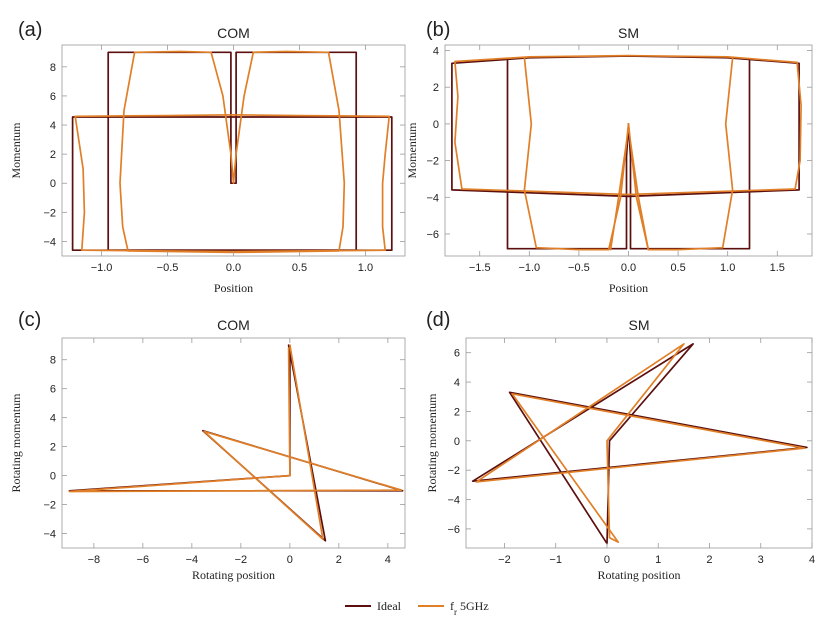 This screenshot has height=639, width=830. Describe the element at coordinates (29, 320) in the screenshot. I see `panel-label-c: (c)` at that location.